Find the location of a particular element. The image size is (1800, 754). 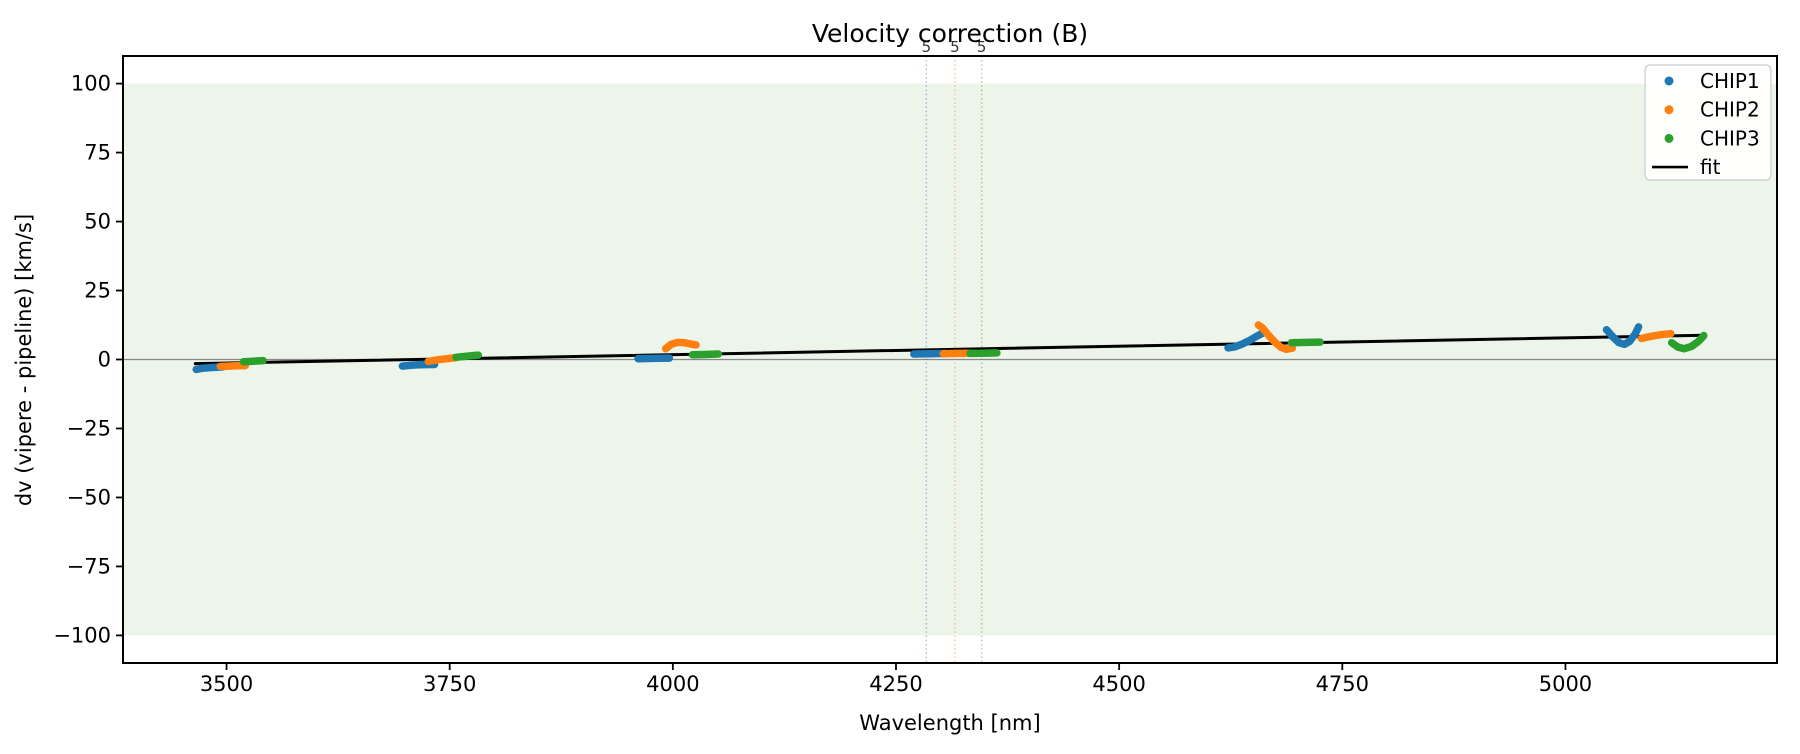

x-tick-label: 3750 is located at coordinates (449, 684).